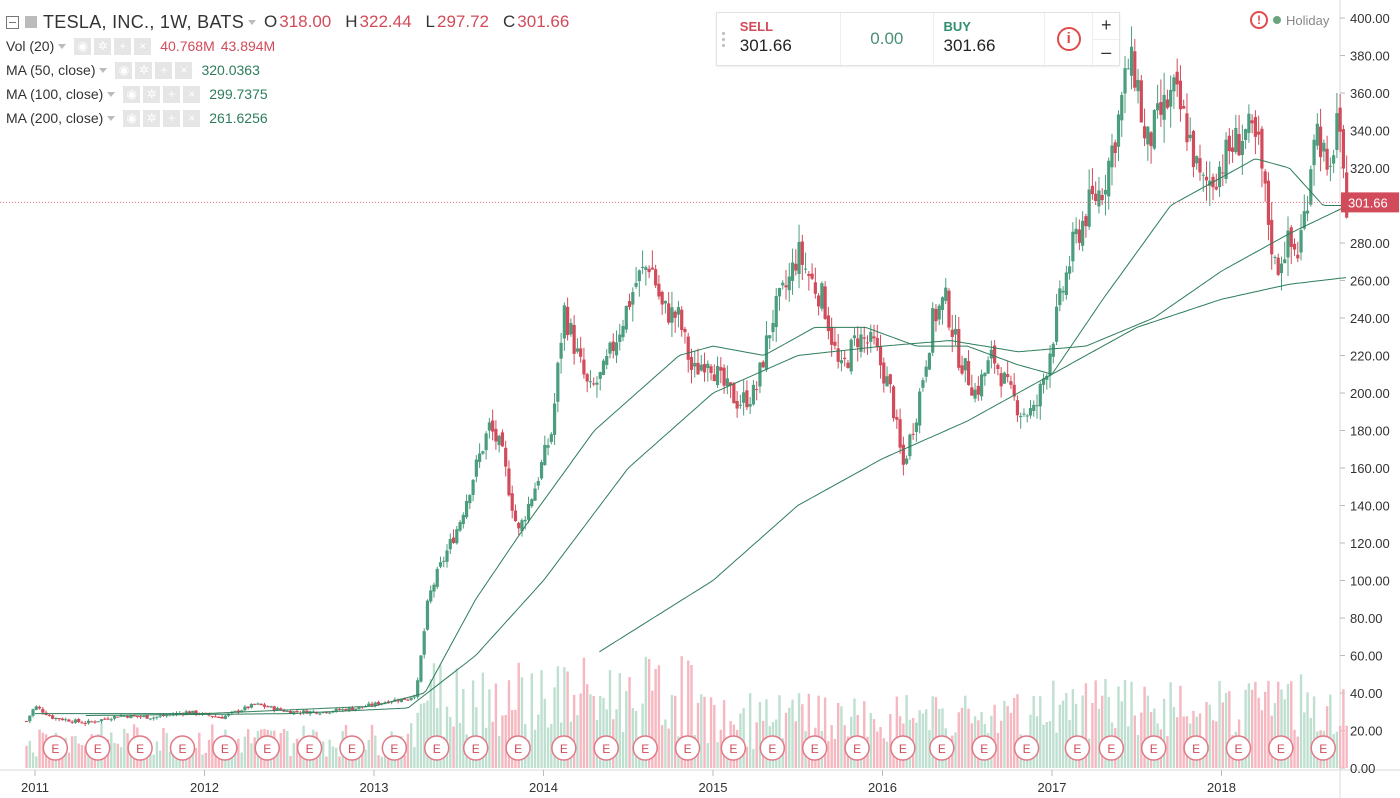 This screenshot has height=798, width=1400. I want to click on drag-handle-icon, so click(723, 39).